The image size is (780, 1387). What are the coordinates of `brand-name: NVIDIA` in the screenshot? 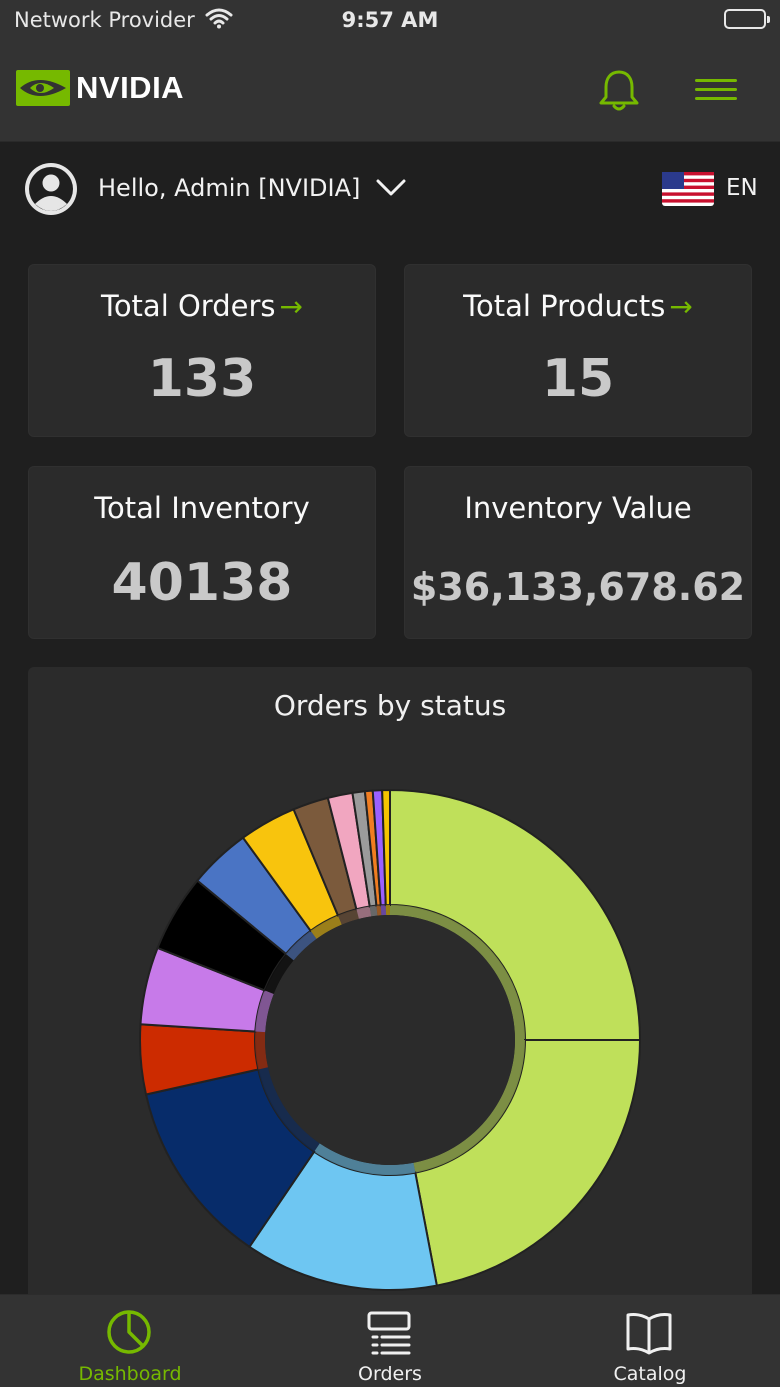 It's located at (130, 87).